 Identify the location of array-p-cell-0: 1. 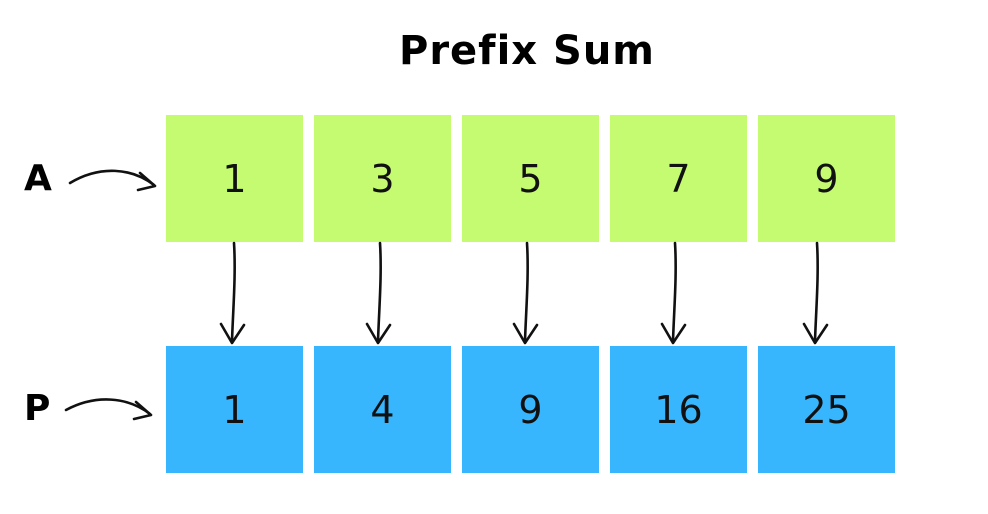
(234, 409).